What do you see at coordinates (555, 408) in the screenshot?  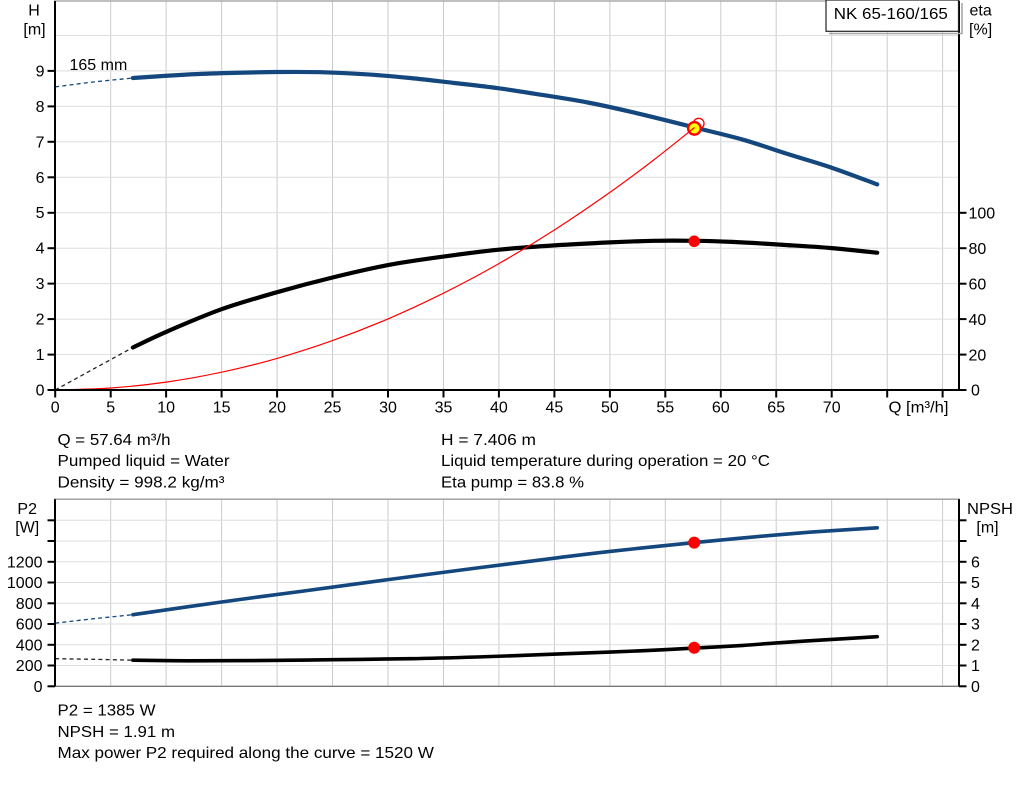 I see `svg-text: 45` at bounding box center [555, 408].